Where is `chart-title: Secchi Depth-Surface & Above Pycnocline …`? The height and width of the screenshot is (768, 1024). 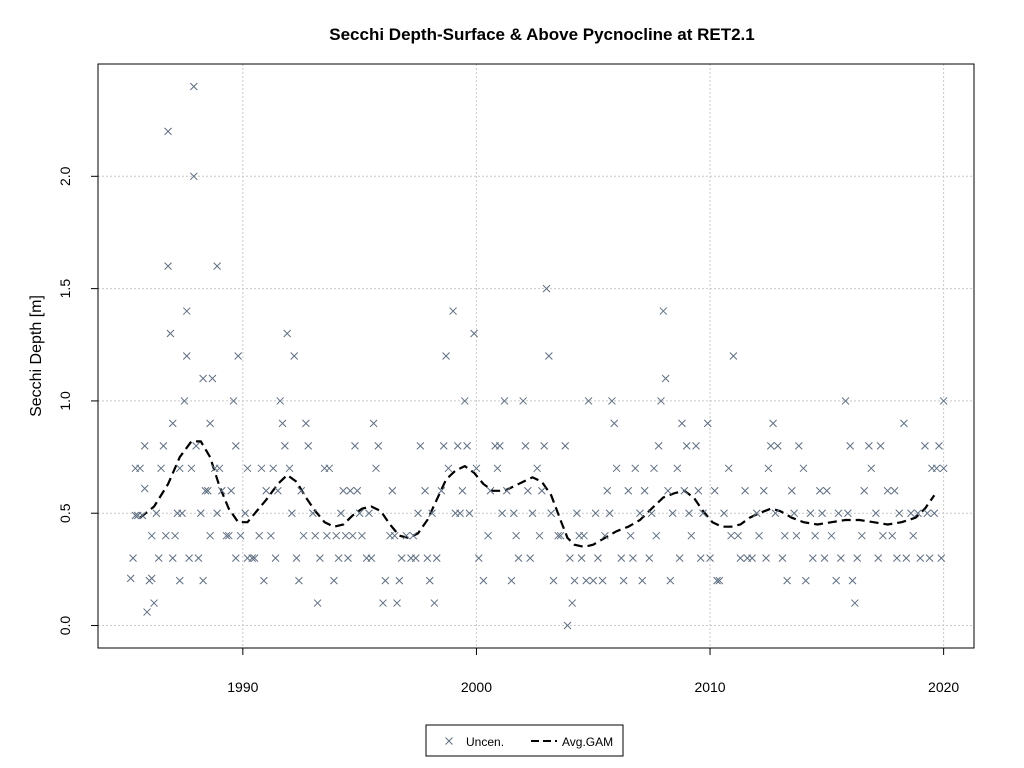
chart-title: Secchi Depth-Surface & Above Pycnocline … is located at coordinates (541, 34).